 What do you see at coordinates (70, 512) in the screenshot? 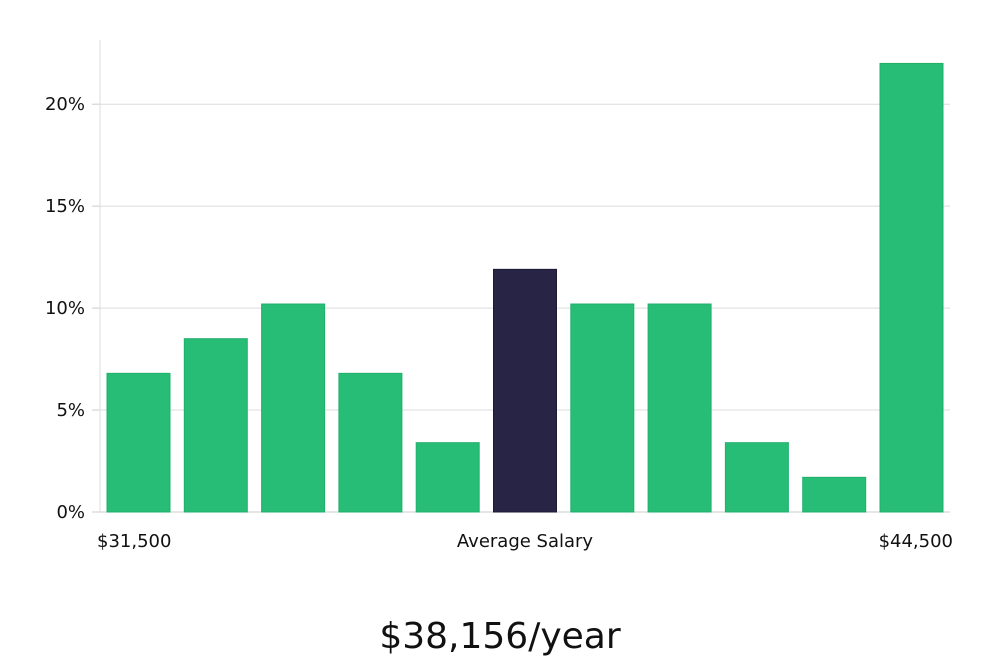
I see `y-tick-label: 0%` at bounding box center [70, 512].